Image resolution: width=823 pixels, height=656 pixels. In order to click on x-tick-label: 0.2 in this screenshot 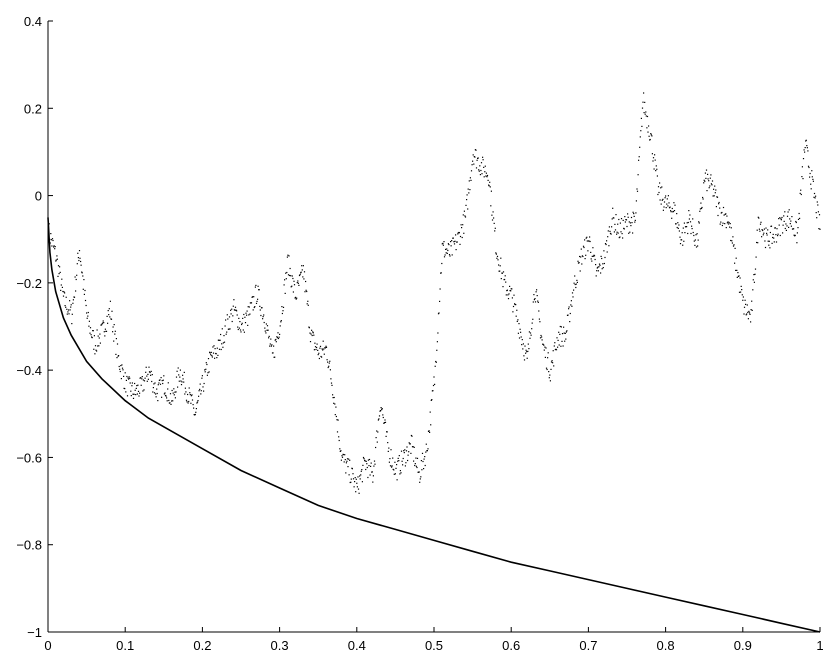, I will do `click(202, 645)`.